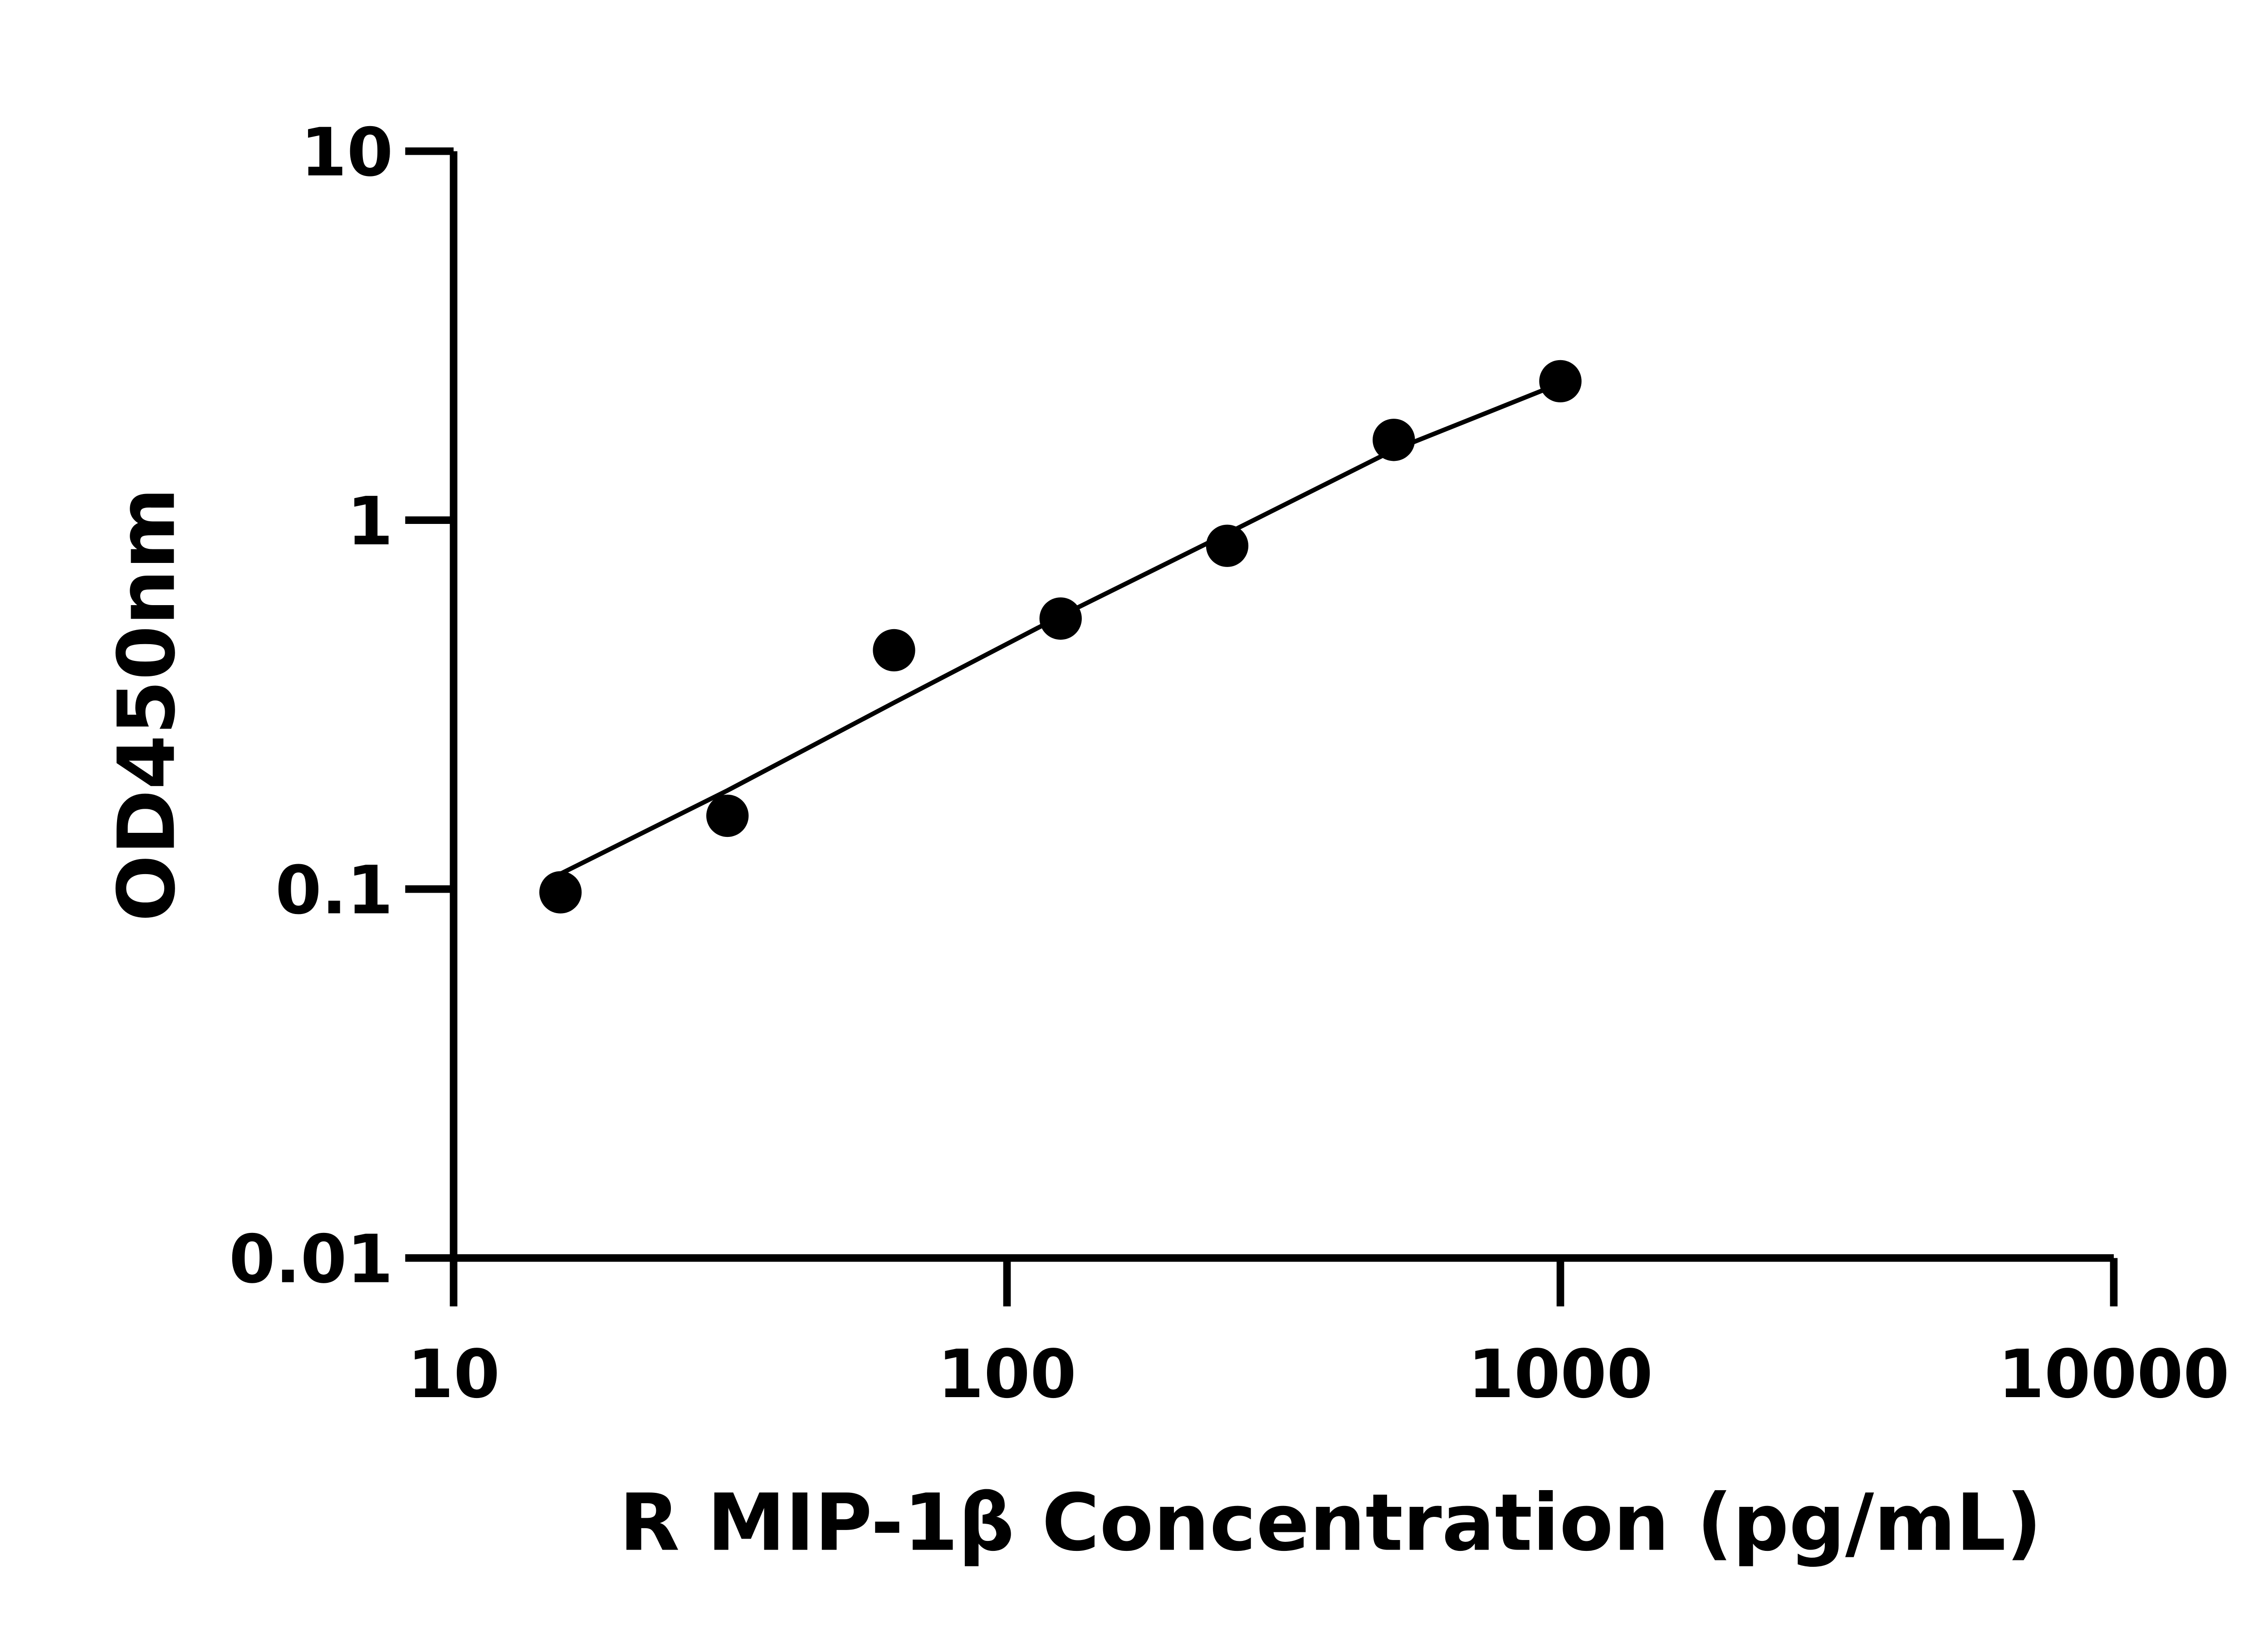 The image size is (2268, 1633). I want to click on x-tick-label: 1000, so click(1560, 1374).